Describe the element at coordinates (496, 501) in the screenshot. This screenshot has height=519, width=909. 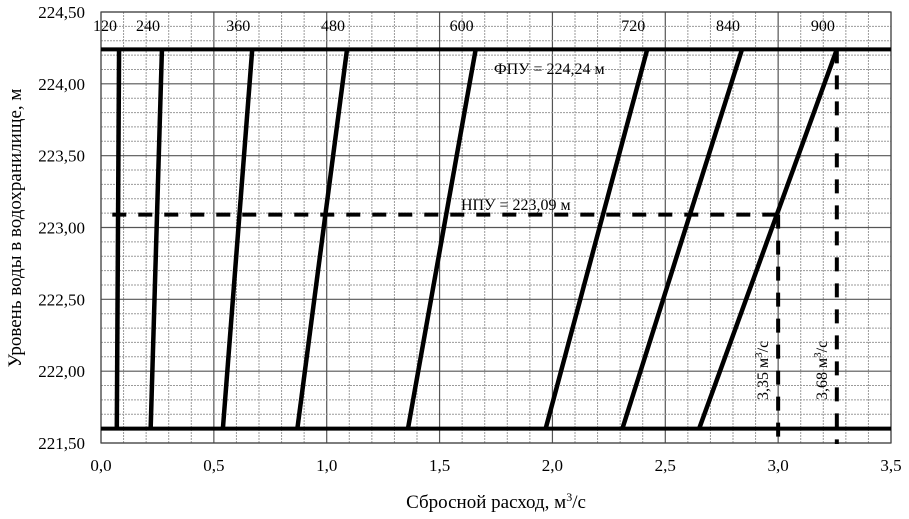
I see `x-axis-title: Сбросной расход, м3/с` at that location.